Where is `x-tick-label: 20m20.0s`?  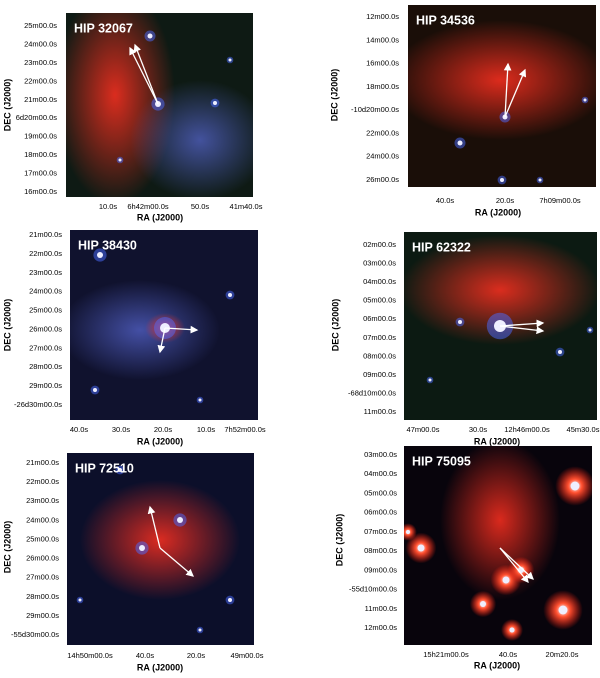
x-tick-label: 20m20.0s is located at coordinates (562, 654).